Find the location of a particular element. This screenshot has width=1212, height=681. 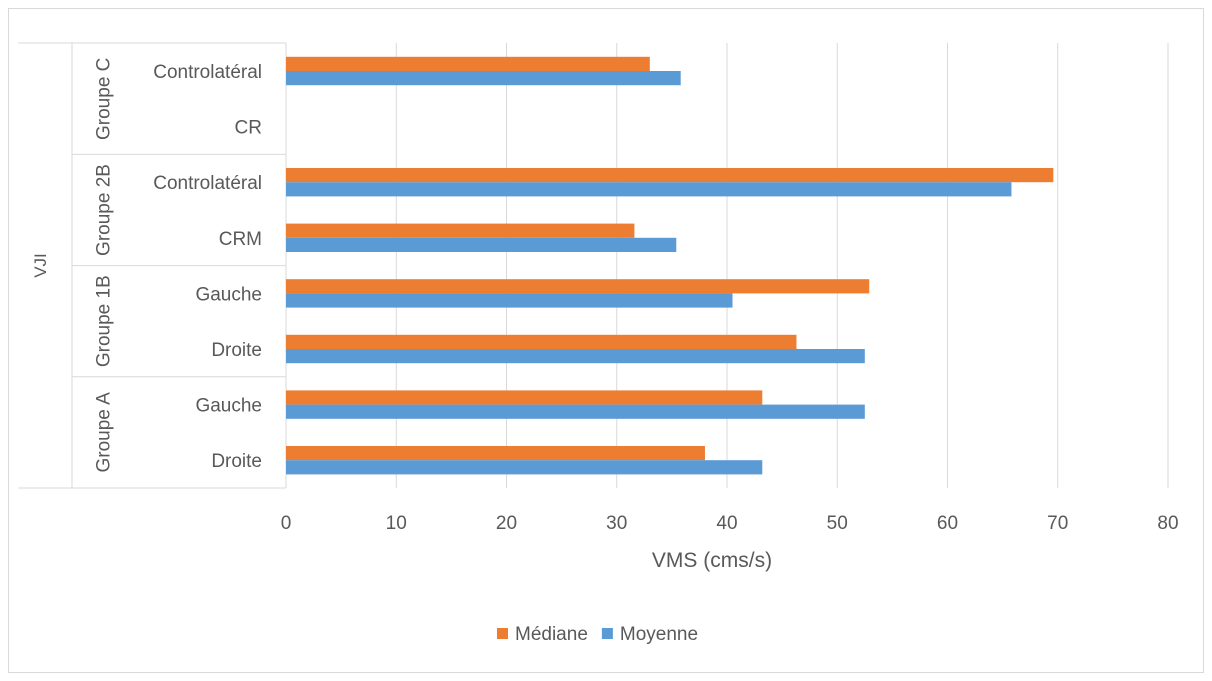

group-label: Groupe A is located at coordinates (104, 432).